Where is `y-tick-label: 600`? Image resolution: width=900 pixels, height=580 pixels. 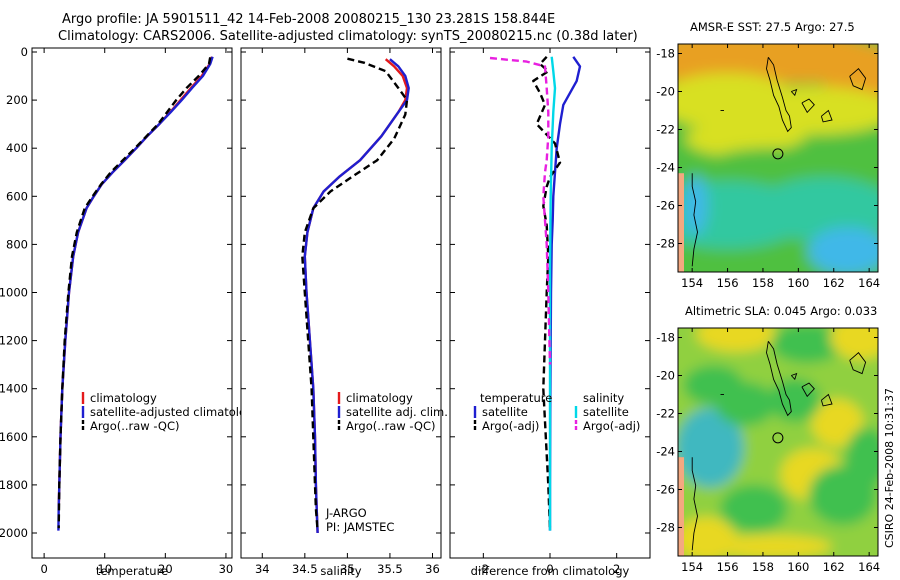
y-tick-label: 600 is located at coordinates (17, 196).